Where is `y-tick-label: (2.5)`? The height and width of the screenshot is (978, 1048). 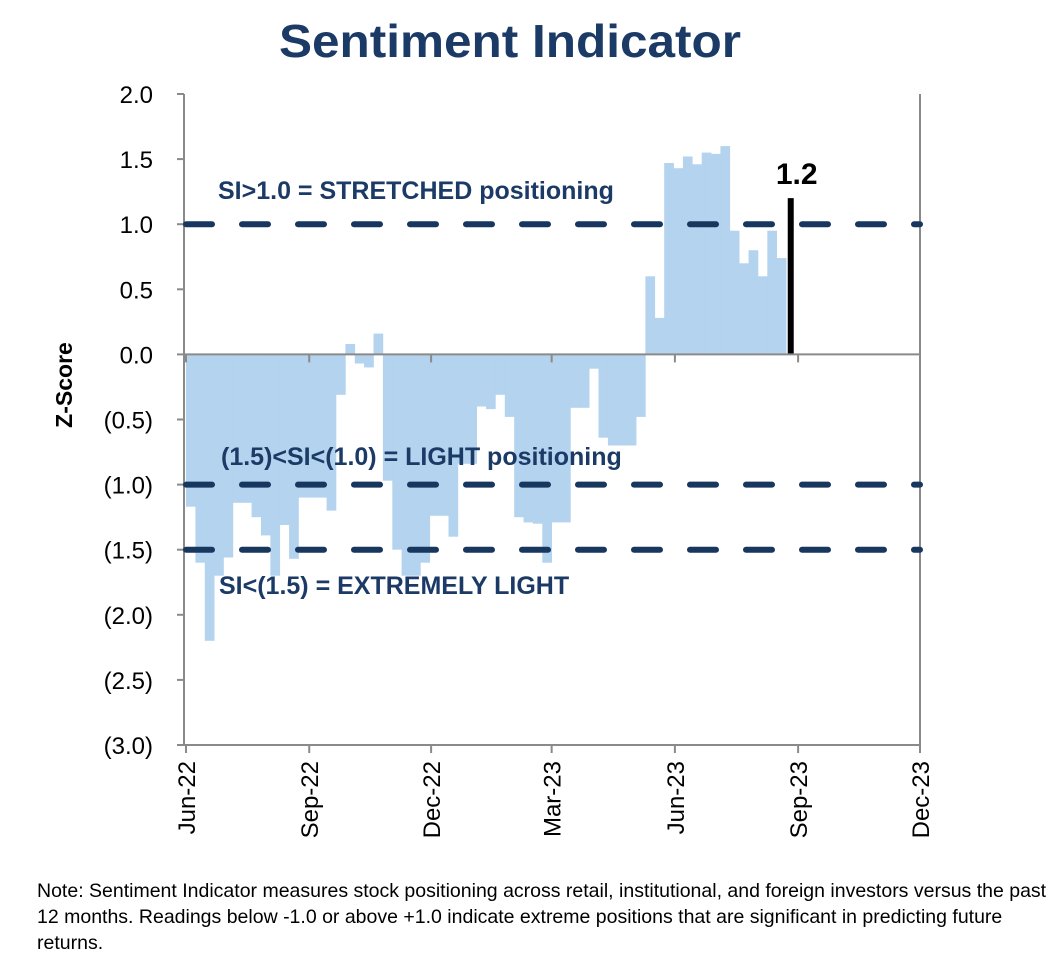
y-tick-label: (2.5) is located at coordinates (128, 681).